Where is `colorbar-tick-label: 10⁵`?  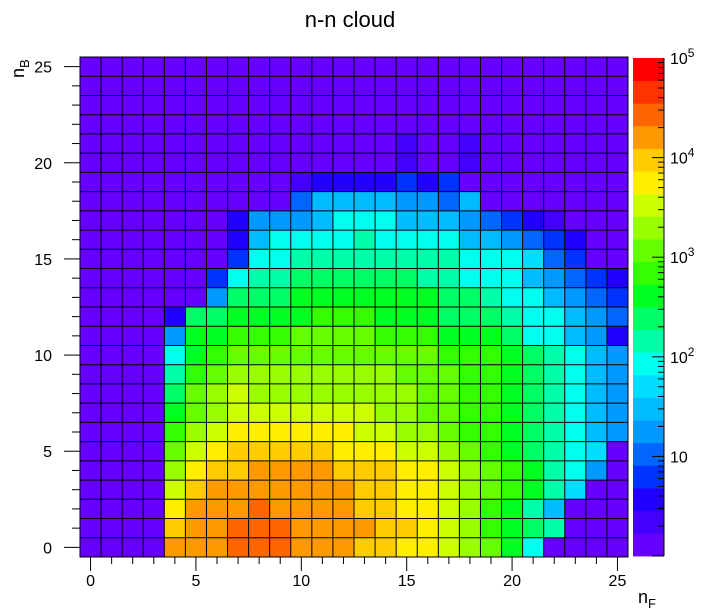
colorbar-tick-label: 10⁵ is located at coordinates (682, 57).